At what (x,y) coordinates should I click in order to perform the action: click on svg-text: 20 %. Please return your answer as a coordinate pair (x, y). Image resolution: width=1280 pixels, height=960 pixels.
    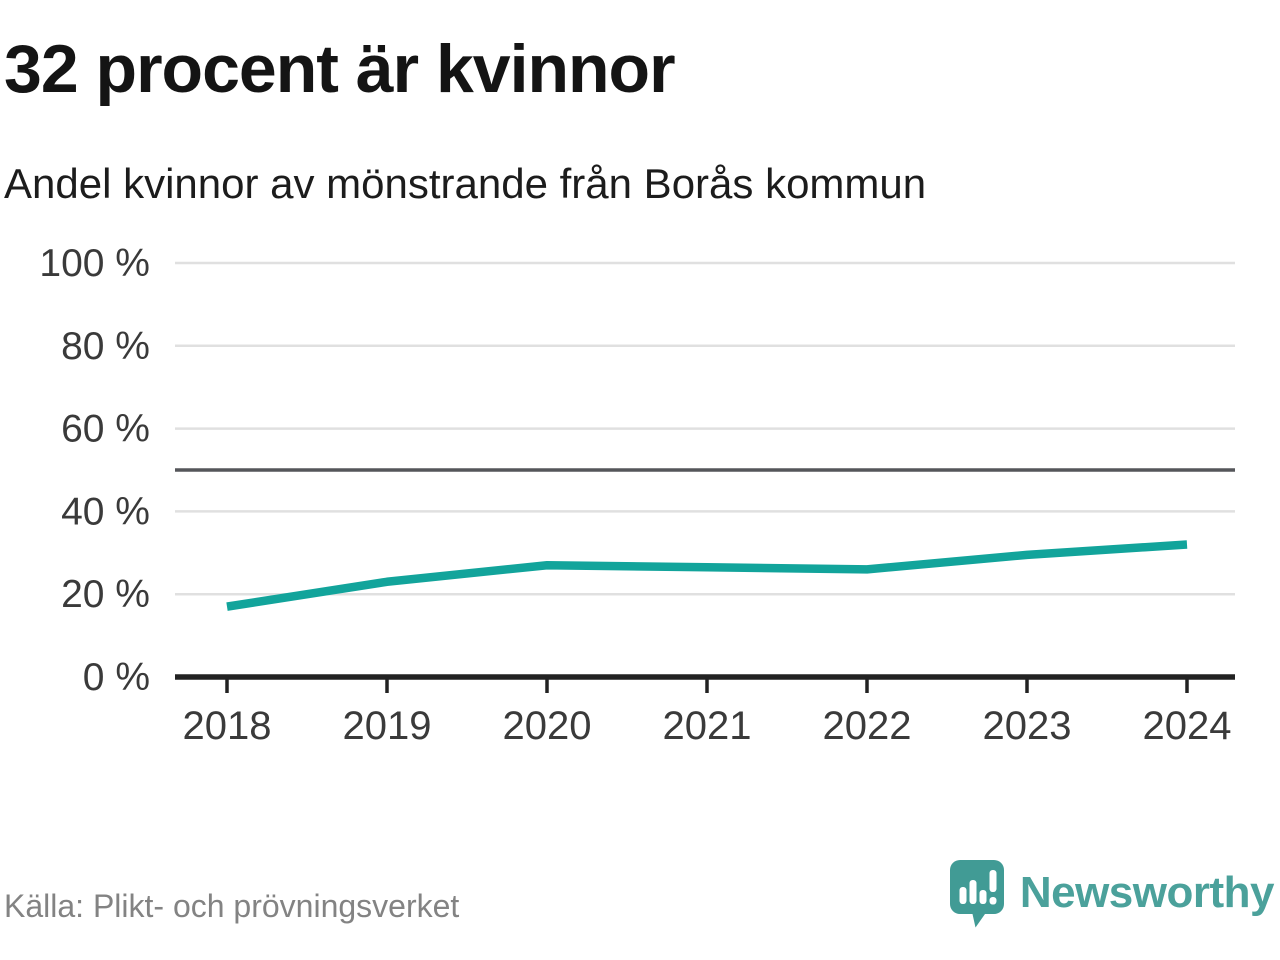
    Looking at the image, I should click on (105, 594).